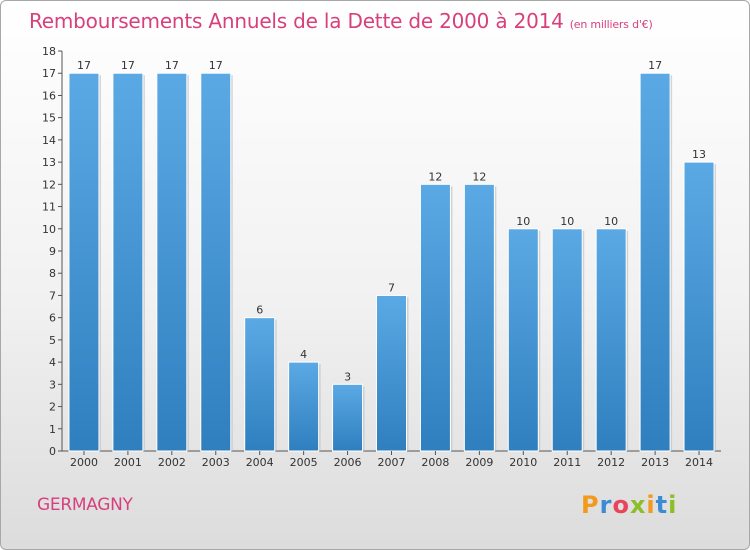  Describe the element at coordinates (655, 462) in the screenshot. I see `category-label-2013: 2013` at that location.